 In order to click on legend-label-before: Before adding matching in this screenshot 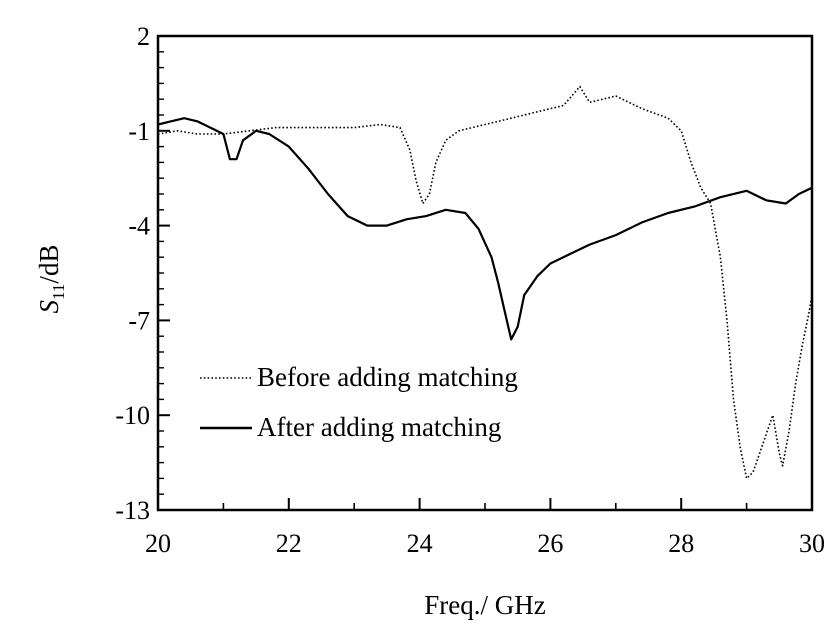, I will do `click(387, 377)`.